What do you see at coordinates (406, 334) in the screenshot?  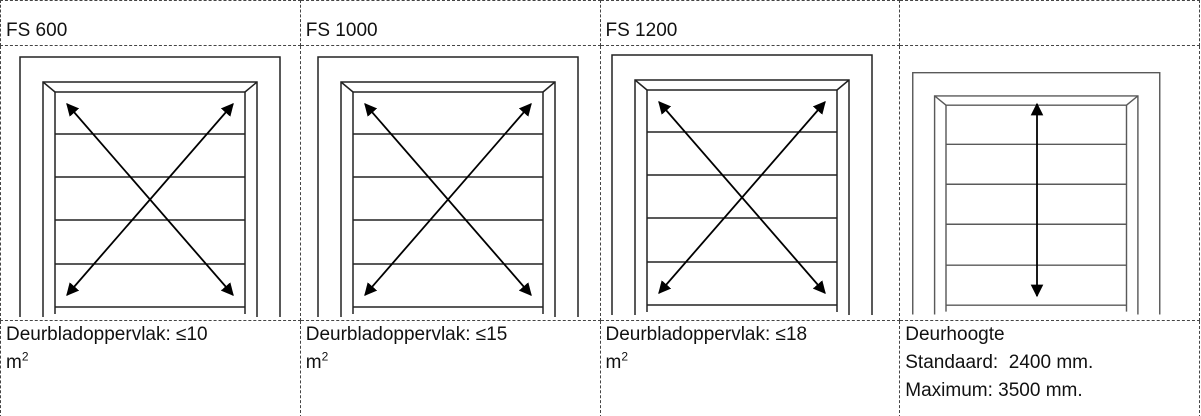 I see `caption: Deurbladoppervlak: ≤15` at bounding box center [406, 334].